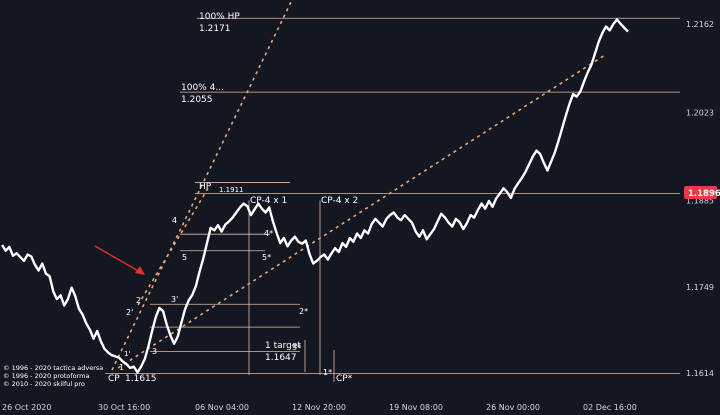 The height and width of the screenshot is (415, 720). I want to click on cp-value: 1.1615, so click(141, 379).